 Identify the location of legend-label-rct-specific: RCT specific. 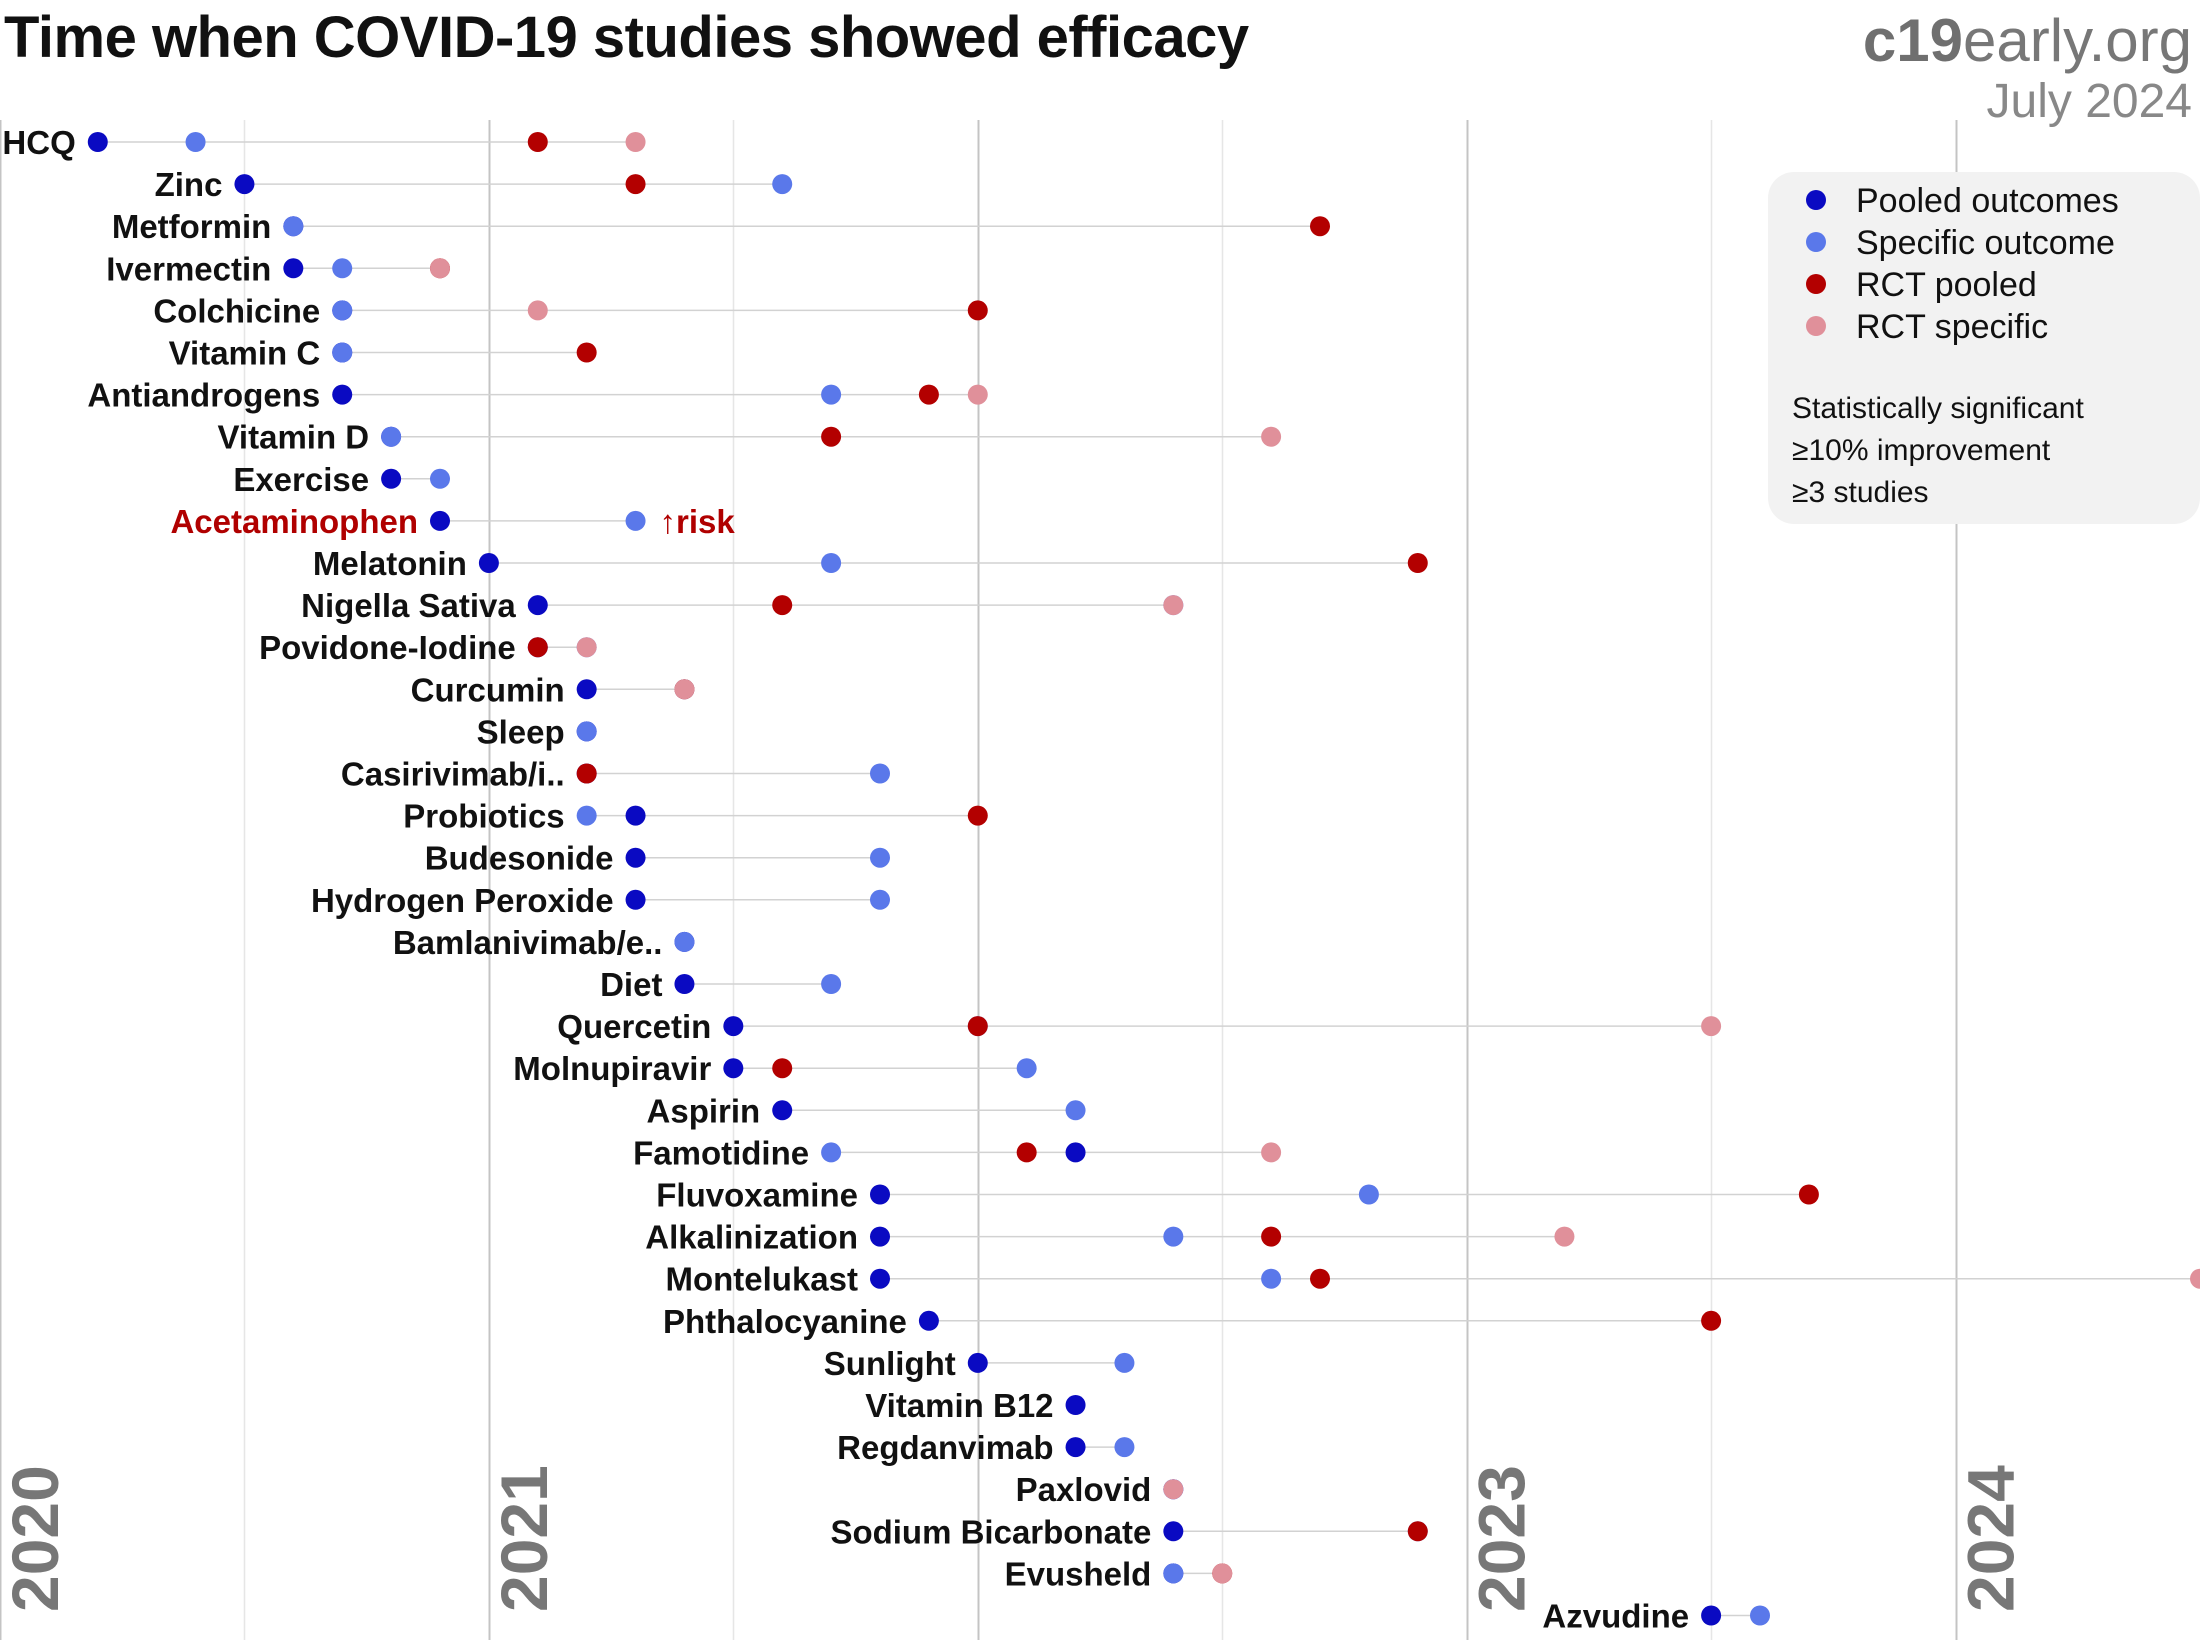
(1952, 327).